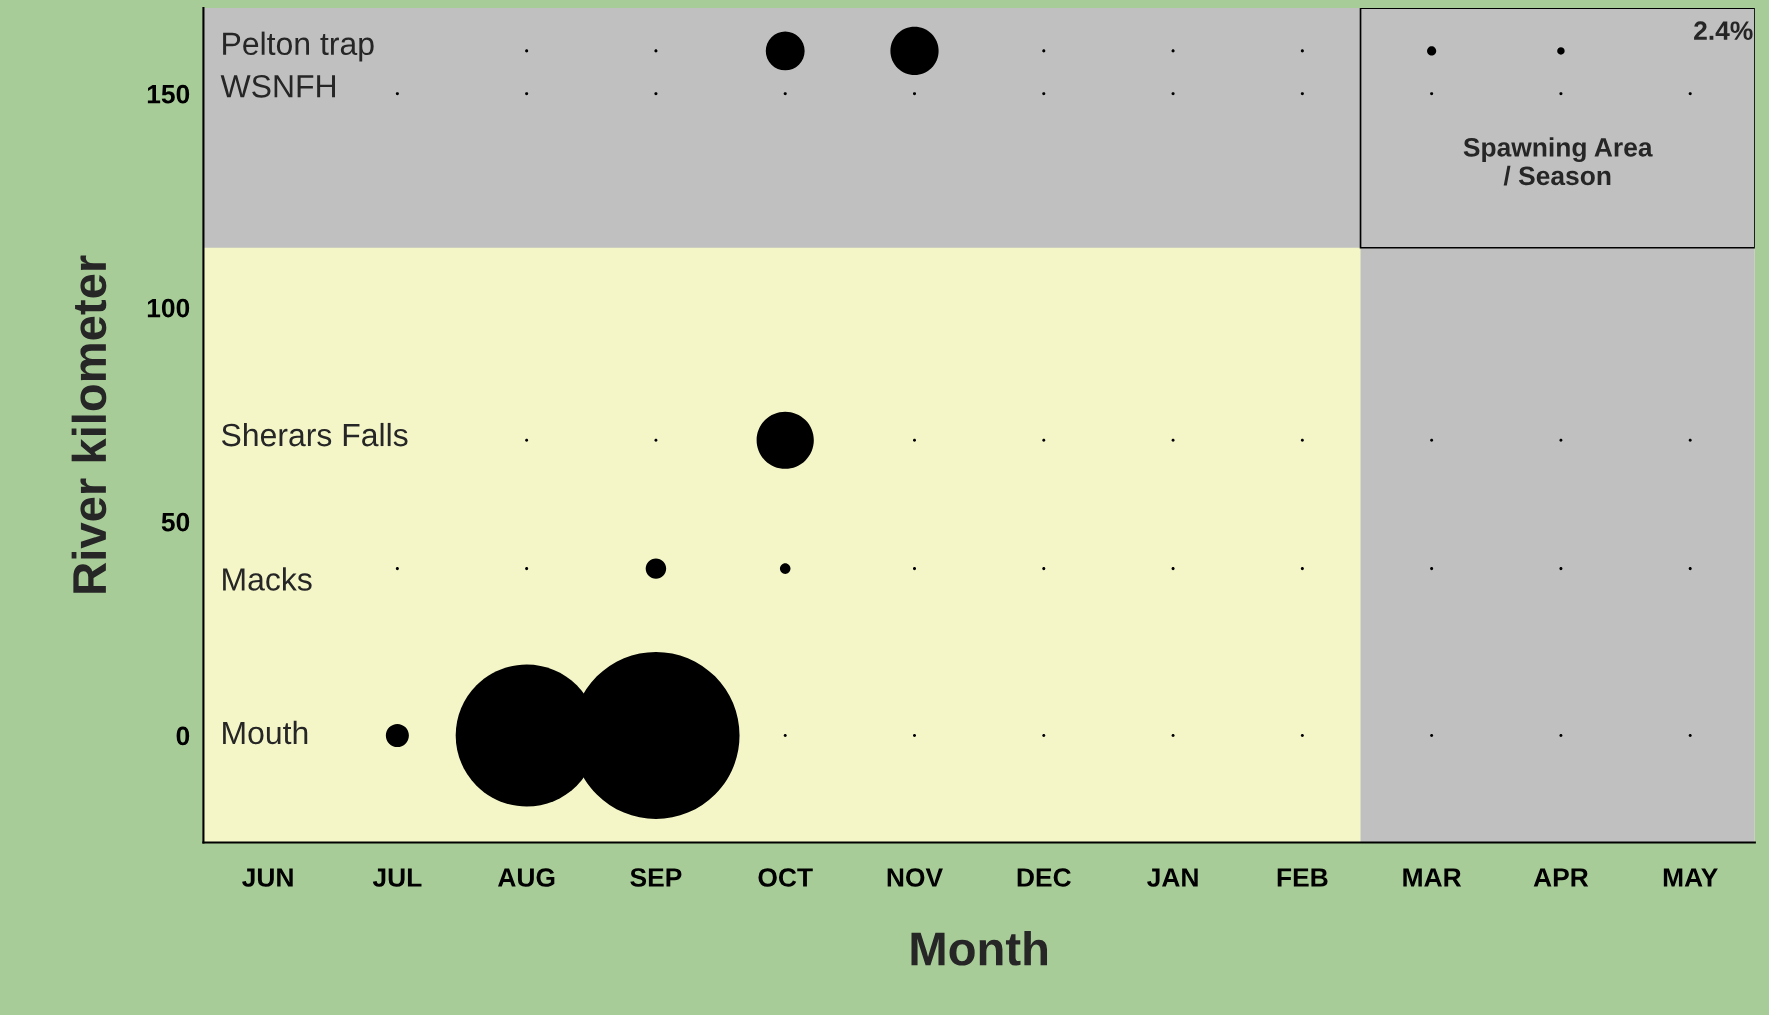 The height and width of the screenshot is (1015, 1769). I want to click on annotation: Macks, so click(267, 579).